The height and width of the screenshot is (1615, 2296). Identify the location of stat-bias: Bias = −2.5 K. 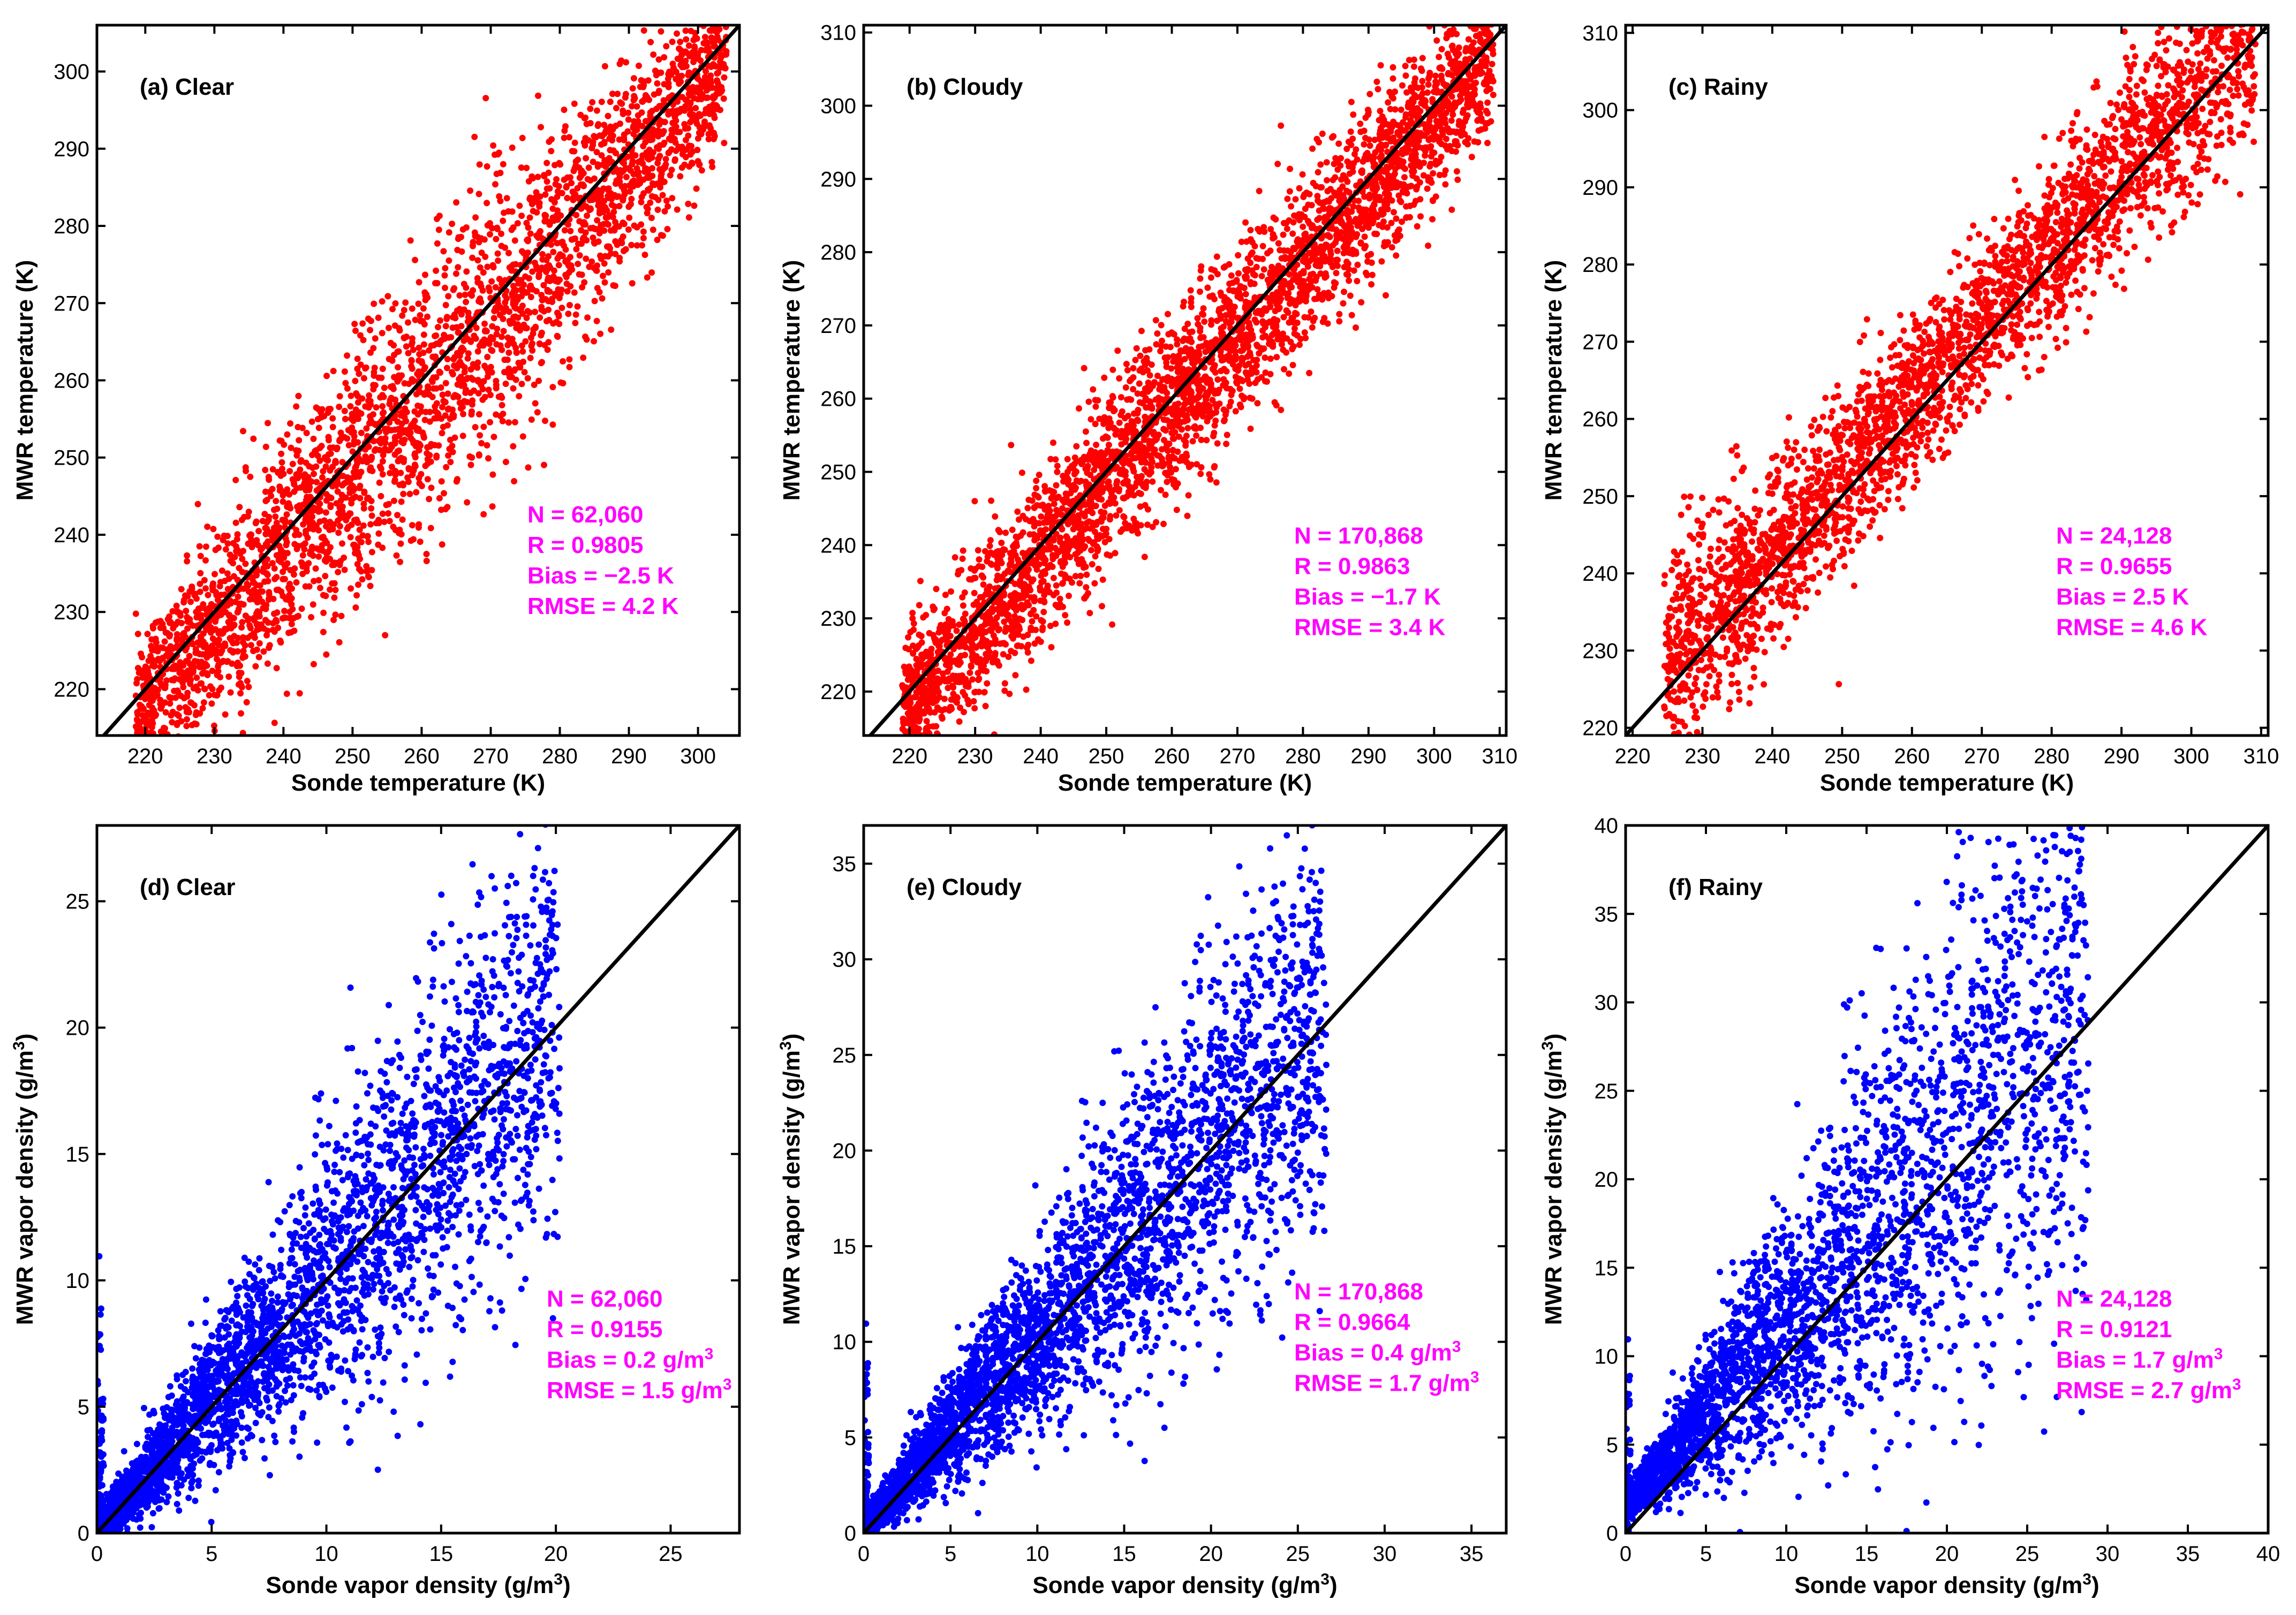
(600, 576).